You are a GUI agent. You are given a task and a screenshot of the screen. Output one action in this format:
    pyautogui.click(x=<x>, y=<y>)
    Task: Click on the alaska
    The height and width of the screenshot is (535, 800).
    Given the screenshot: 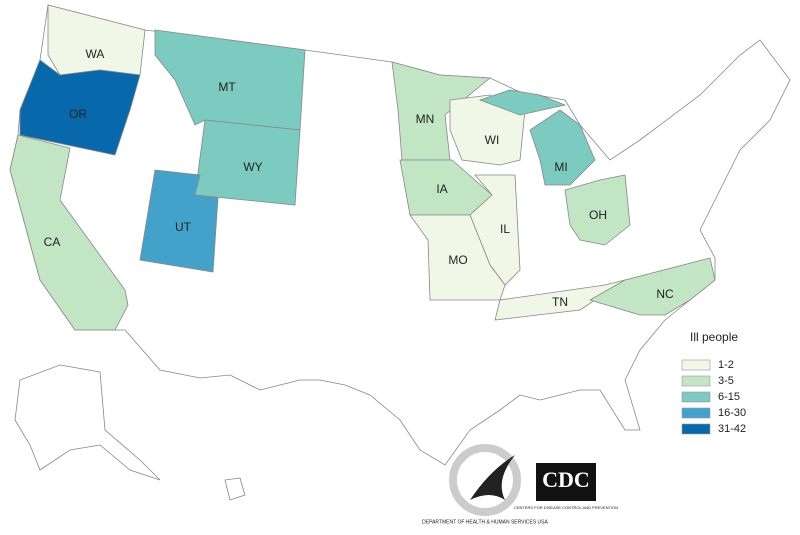 What is the action you would take?
    pyautogui.click(x=87, y=422)
    